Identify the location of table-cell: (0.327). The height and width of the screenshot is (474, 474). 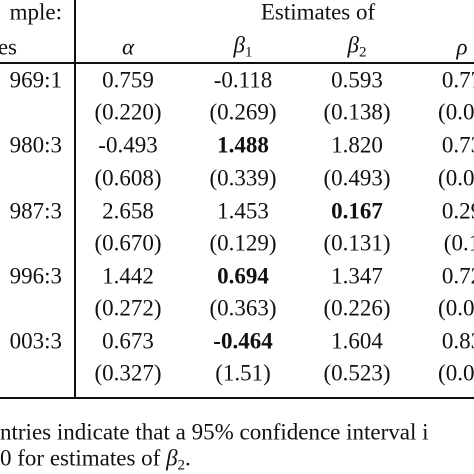
(128, 373).